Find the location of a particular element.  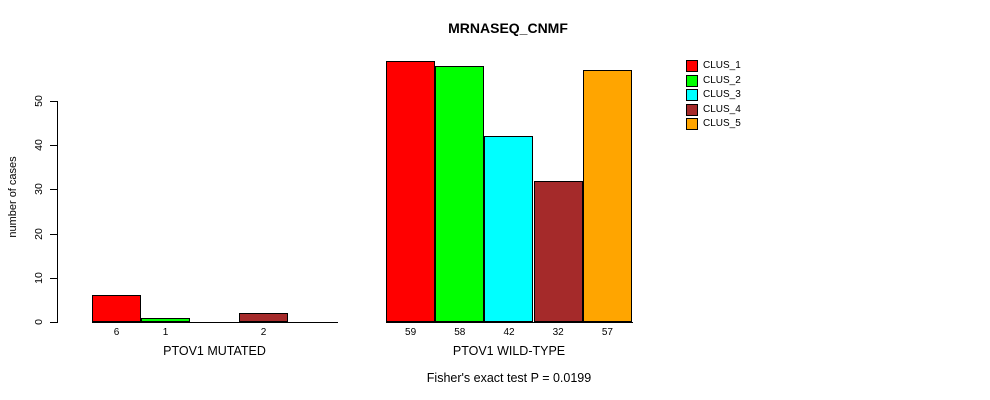

group-label: PTOV1 WILD-TYPE is located at coordinates (509, 351).